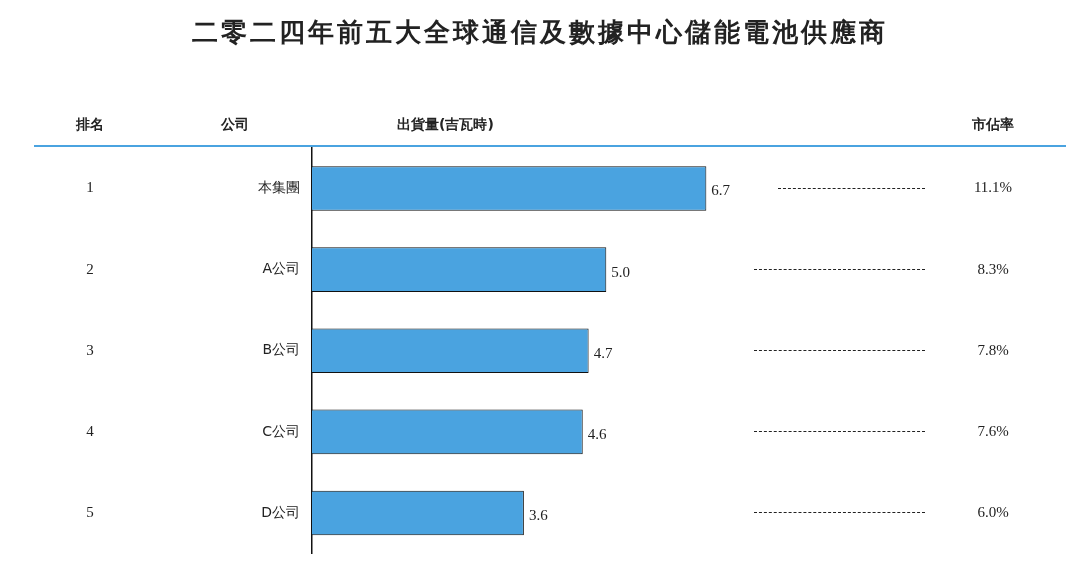 The width and height of the screenshot is (1080, 574). I want to click on data-label: 6.7, so click(721, 190).